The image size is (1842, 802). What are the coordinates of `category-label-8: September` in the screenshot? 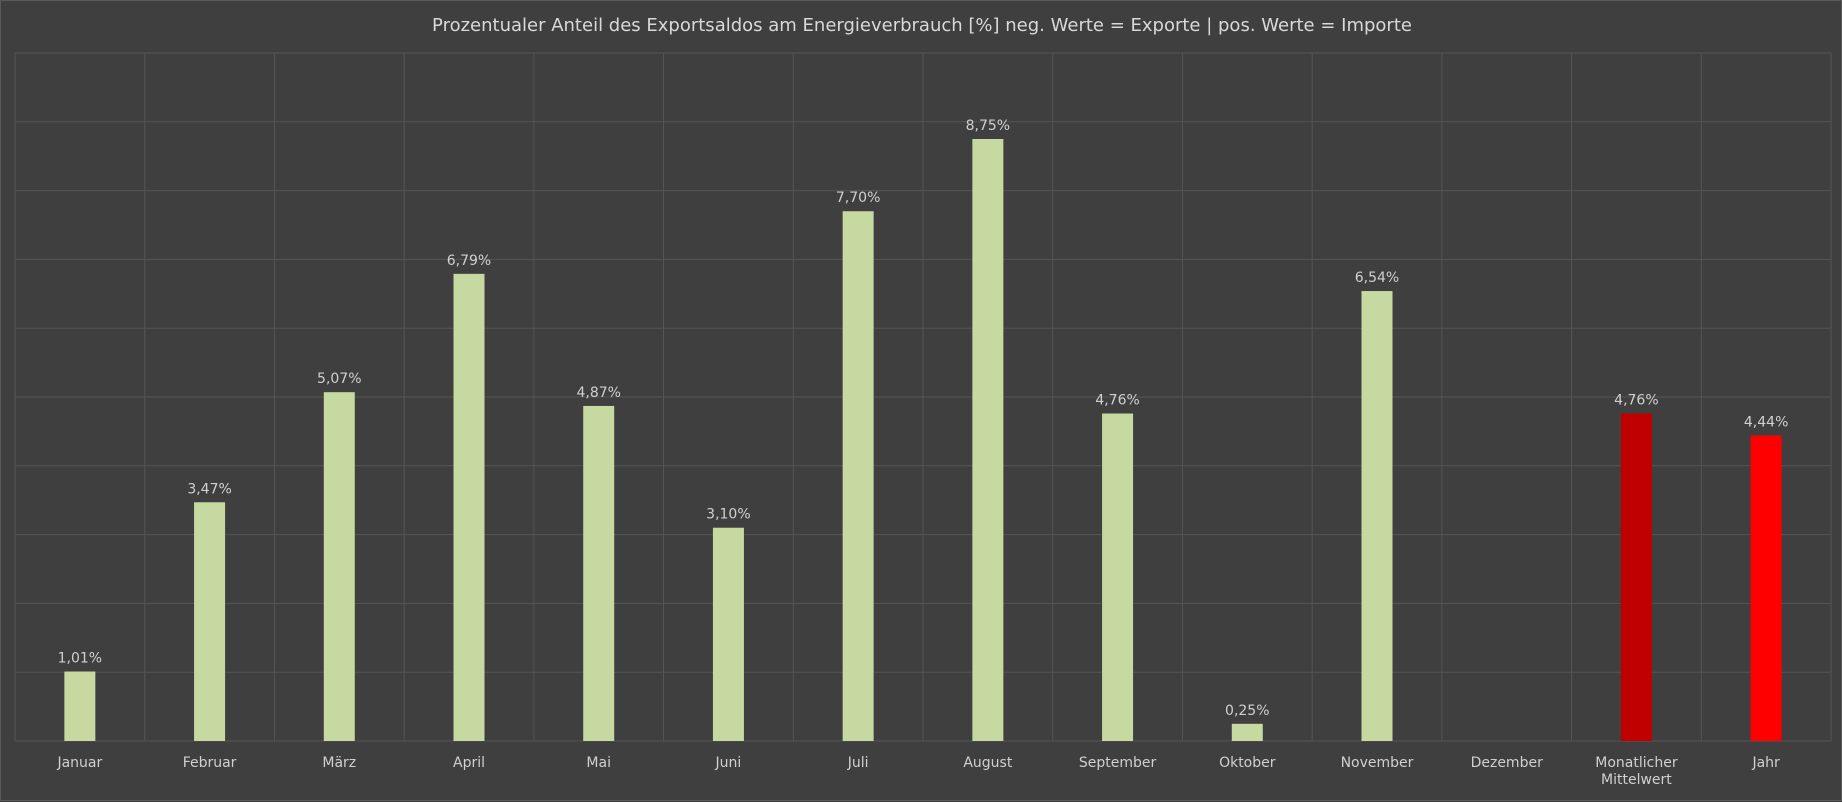 It's located at (1118, 763).